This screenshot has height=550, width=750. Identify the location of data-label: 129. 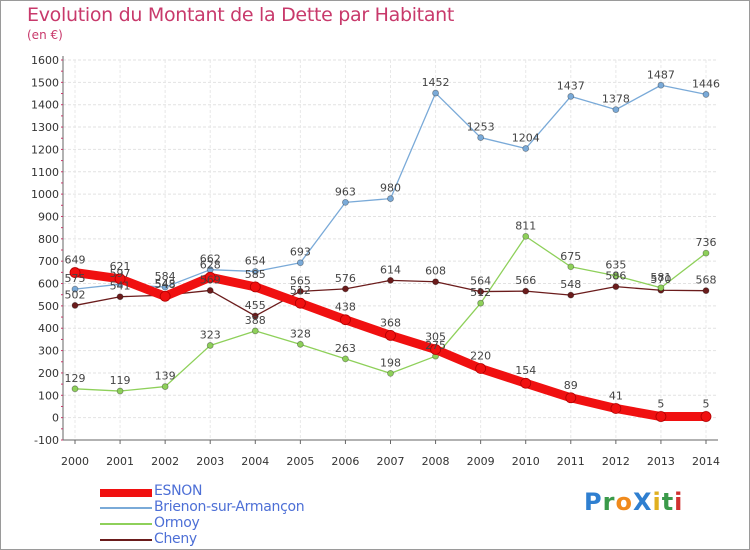
(75, 378).